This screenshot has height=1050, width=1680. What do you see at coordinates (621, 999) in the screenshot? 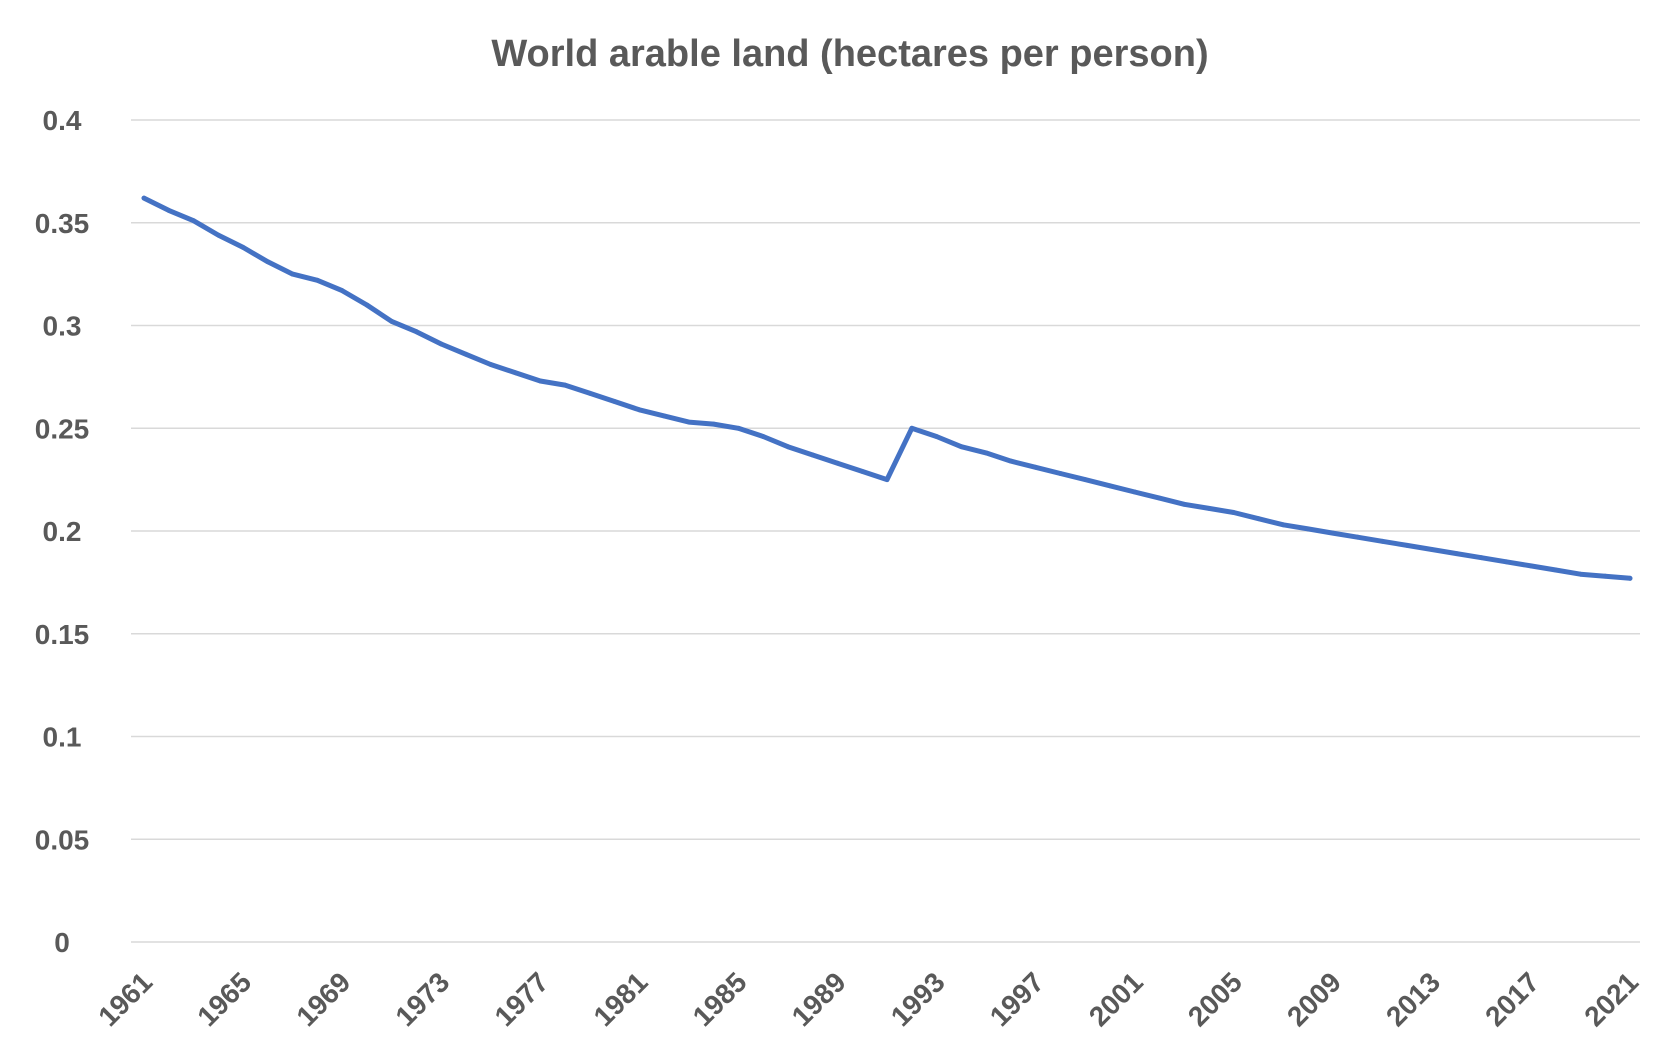
I see `x-tick-label: 1981` at bounding box center [621, 999].